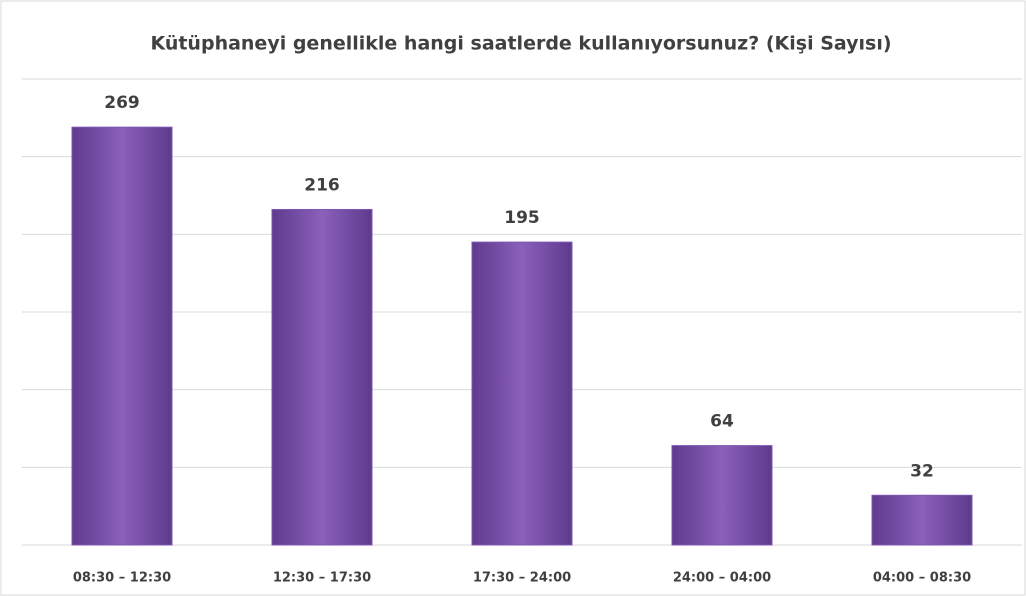  Describe the element at coordinates (322, 578) in the screenshot. I see `x-tick-label: 12:30 – 17:30` at that location.